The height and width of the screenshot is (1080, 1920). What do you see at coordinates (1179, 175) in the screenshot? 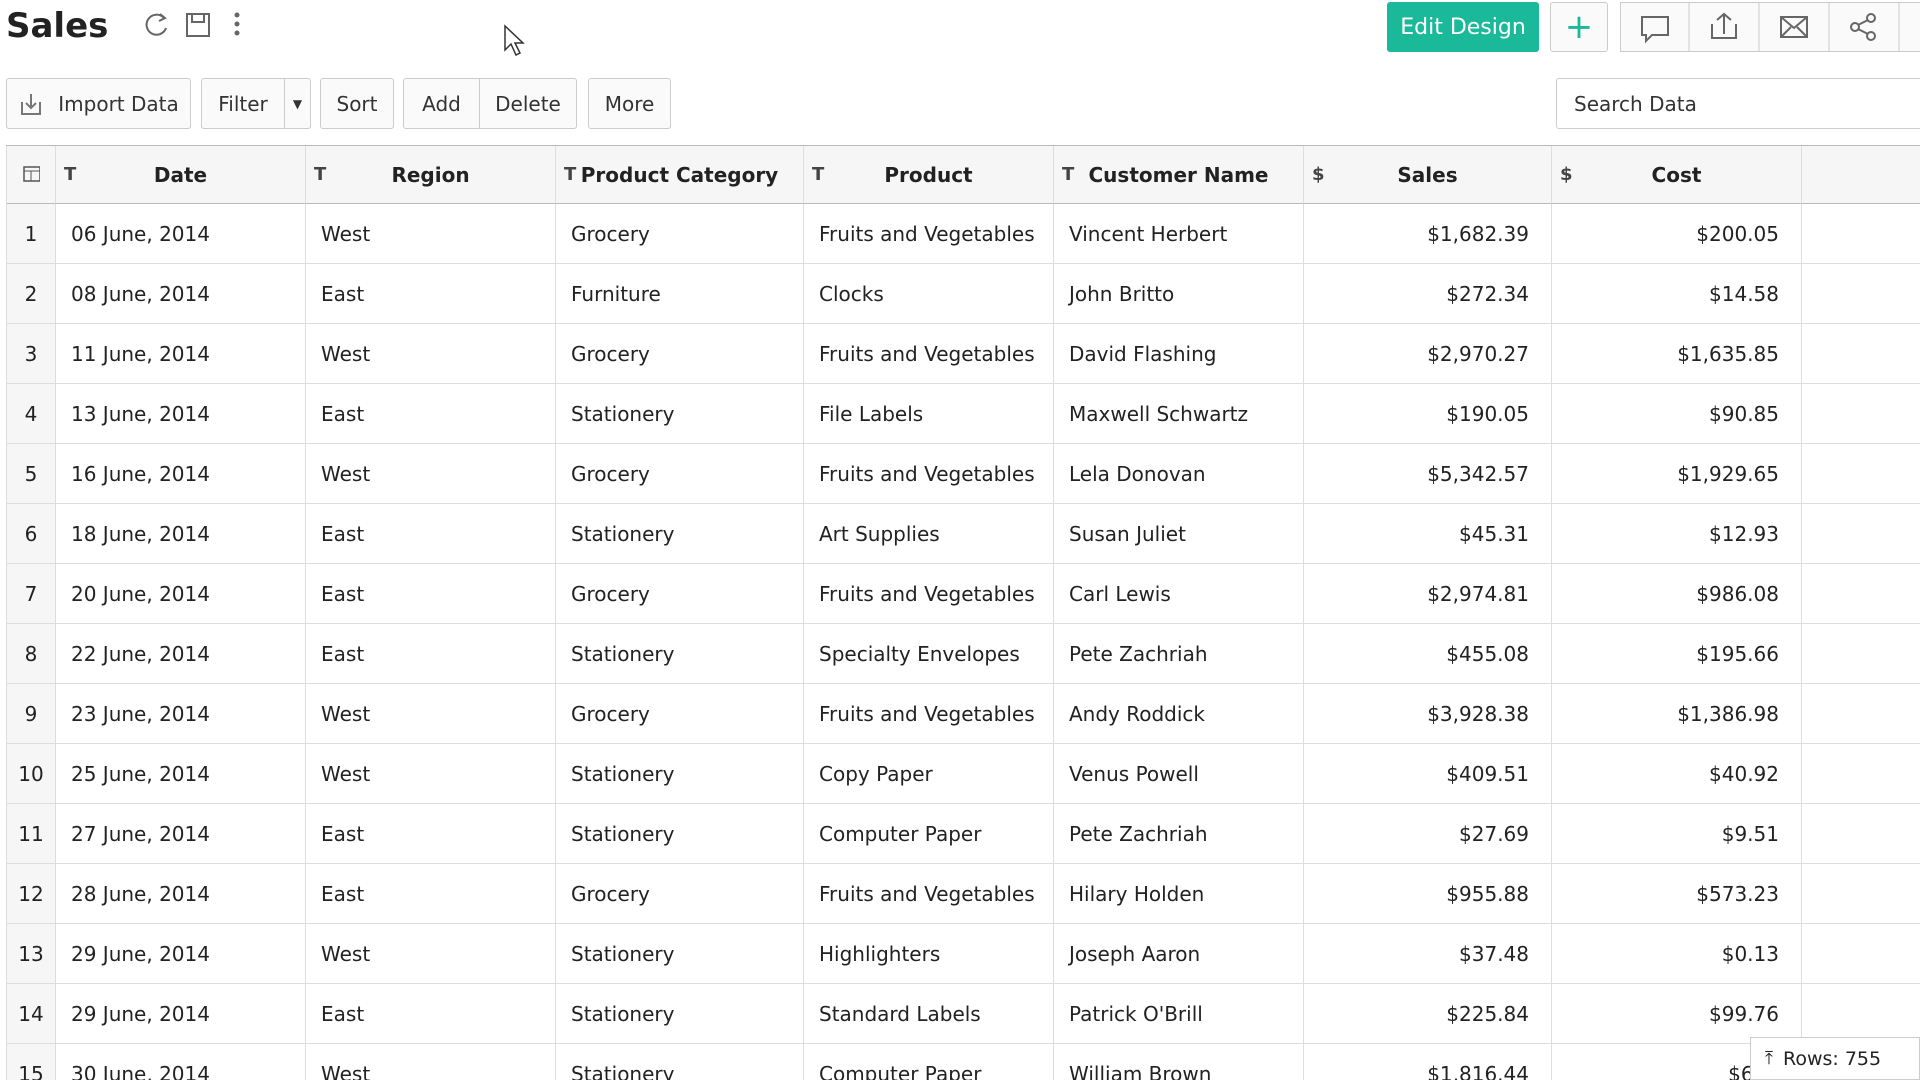
I see `column-header: Customer Name T` at bounding box center [1179, 175].